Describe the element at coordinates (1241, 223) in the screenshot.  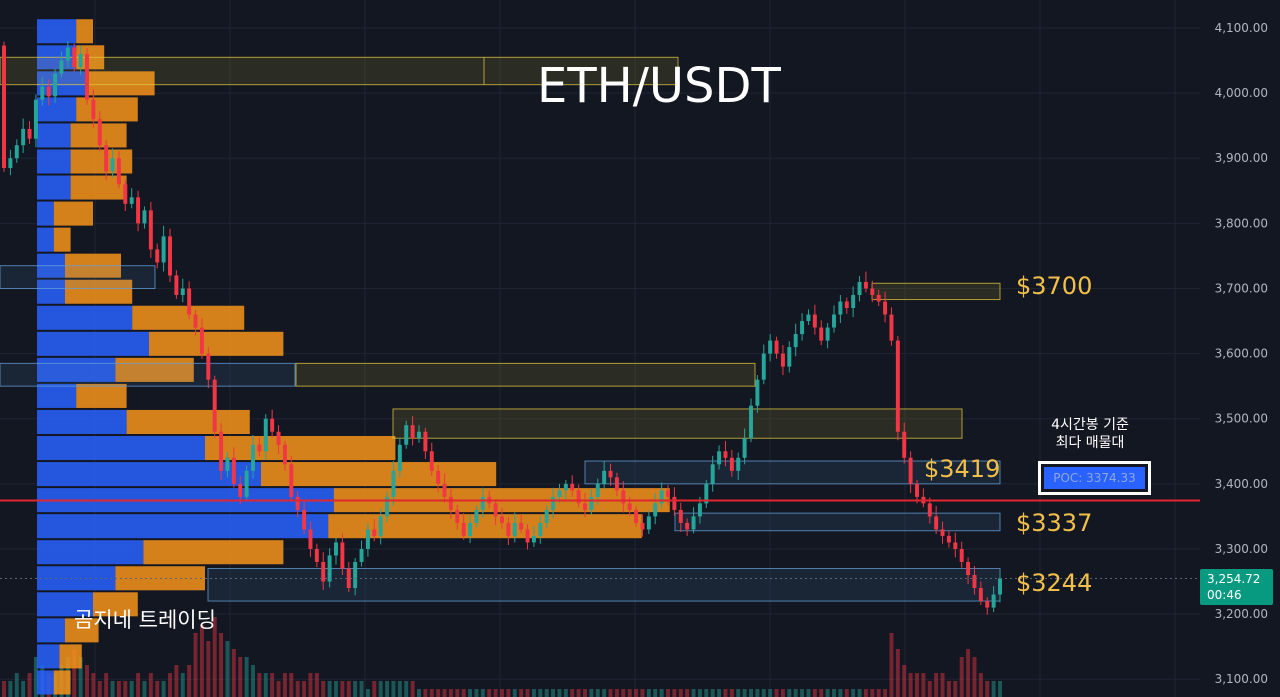
I see `axis-tick-label: 3,800.00` at that location.